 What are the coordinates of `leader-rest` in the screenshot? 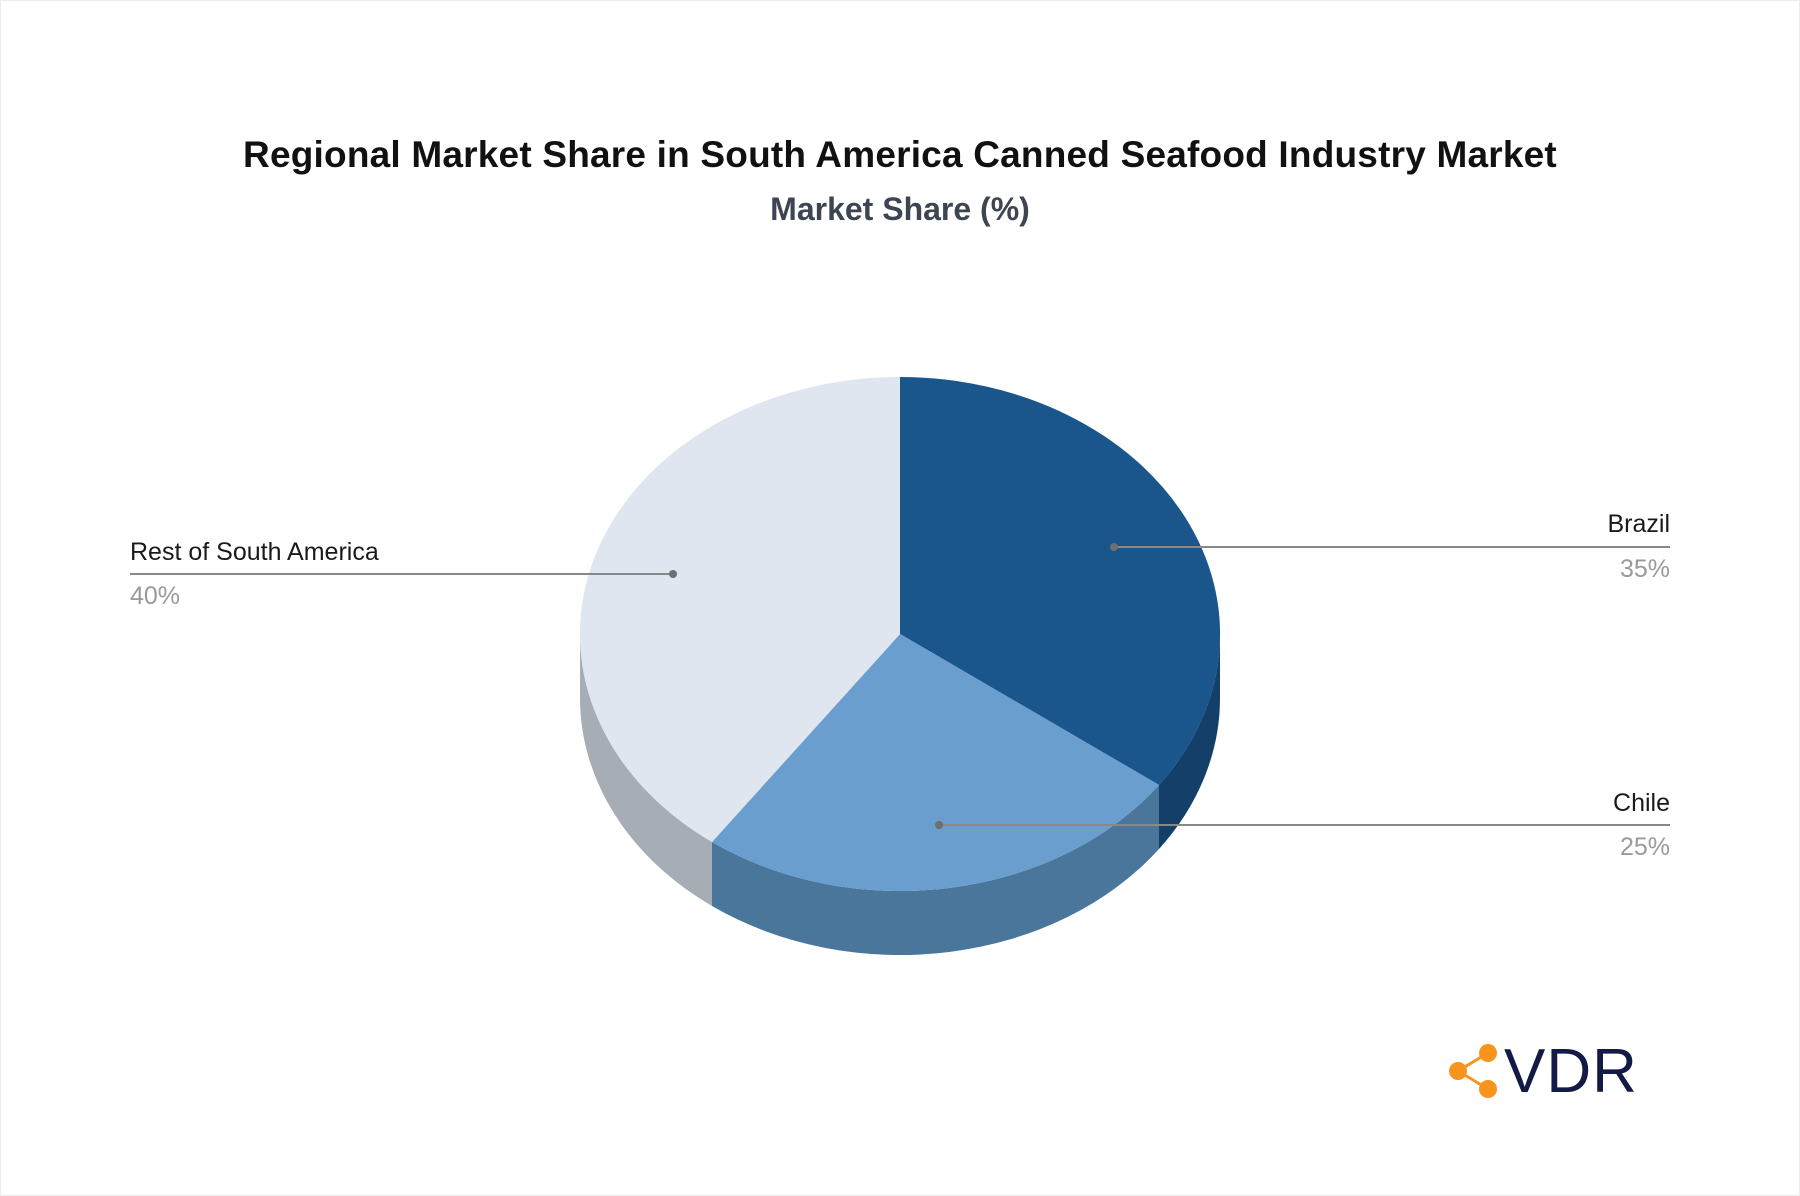 It's located at (403, 574).